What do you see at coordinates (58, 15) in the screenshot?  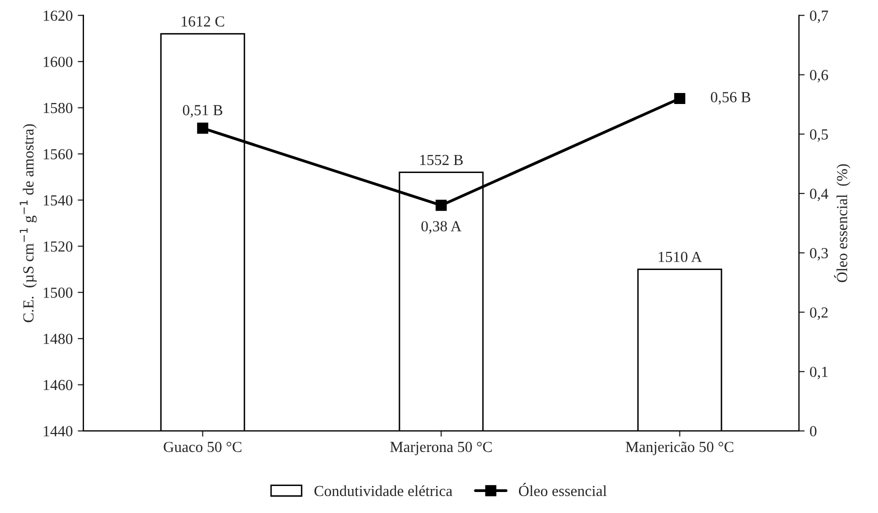 I see `y-tick-label: 1620` at bounding box center [58, 15].